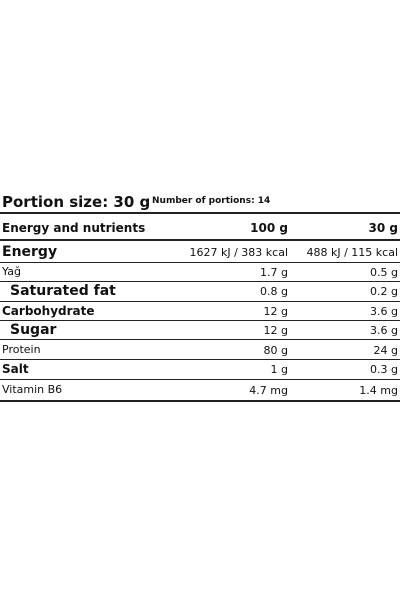  Describe the element at coordinates (32, 389) in the screenshot. I see `row-label: Vitamin B6` at that location.